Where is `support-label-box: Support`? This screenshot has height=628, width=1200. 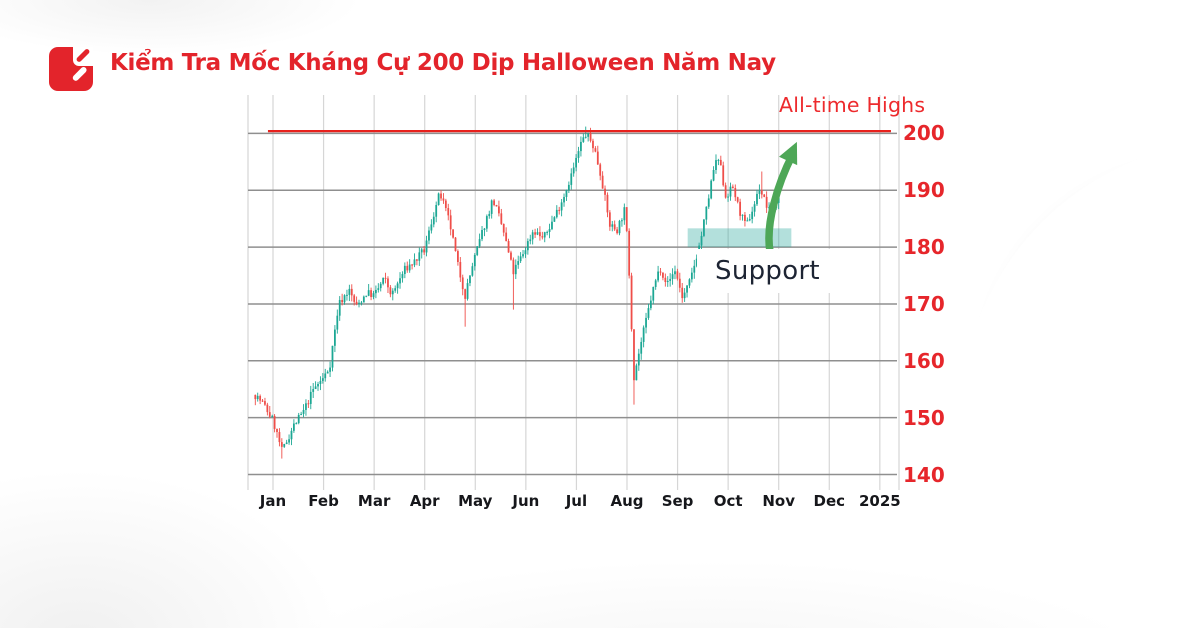 support-label-box: Support is located at coordinates (767, 271).